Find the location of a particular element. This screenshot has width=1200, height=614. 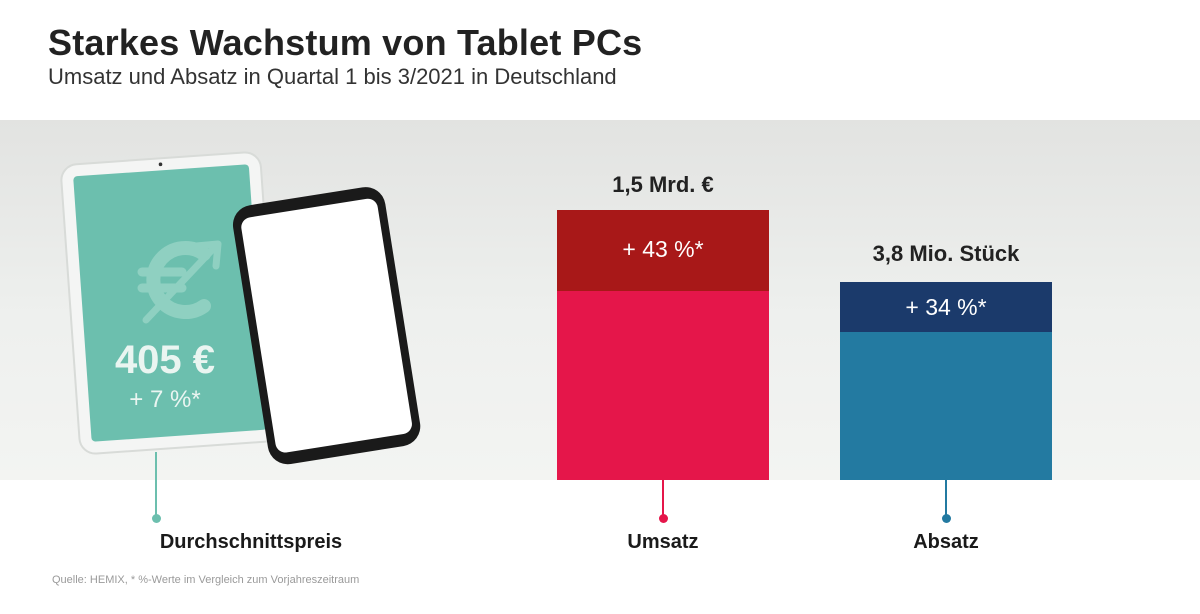

umsatz-bar-change: + 43 %* is located at coordinates (663, 249).